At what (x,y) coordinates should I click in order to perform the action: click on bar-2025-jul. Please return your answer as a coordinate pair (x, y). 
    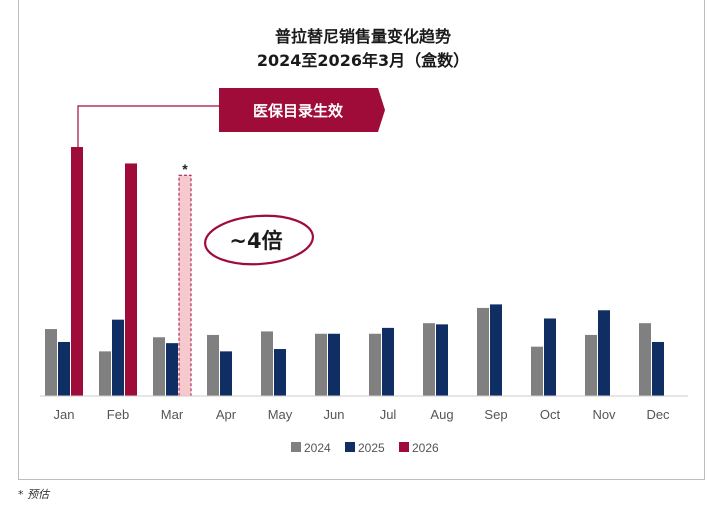
    Looking at the image, I should click on (388, 361).